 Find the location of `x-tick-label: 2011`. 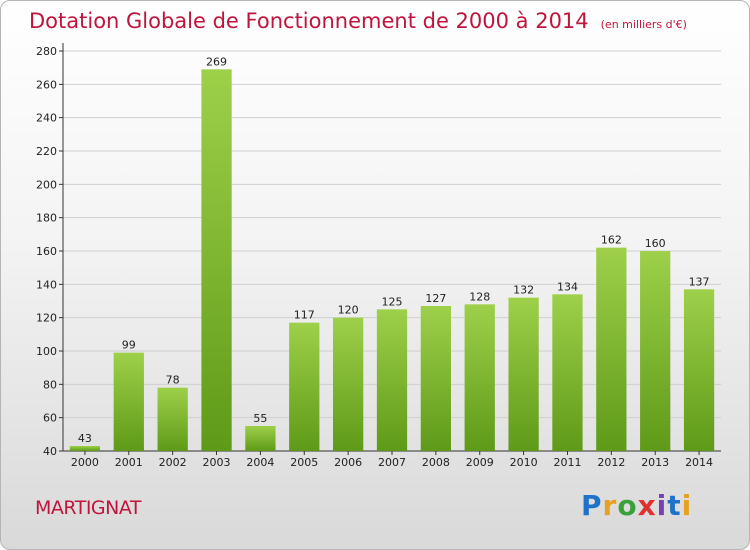

x-tick-label: 2011 is located at coordinates (567, 462).